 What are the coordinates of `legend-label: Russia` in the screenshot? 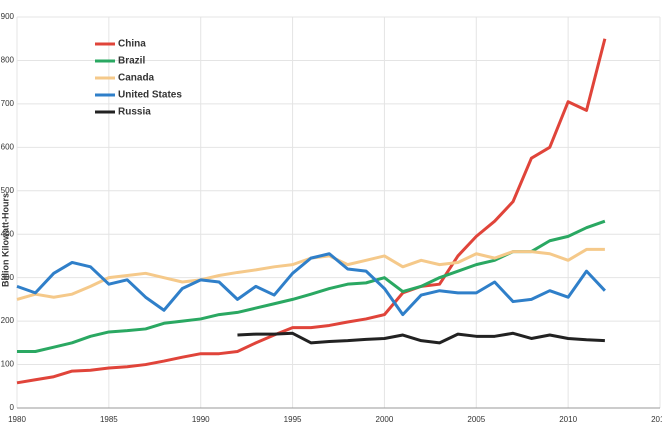 It's located at (134, 112).